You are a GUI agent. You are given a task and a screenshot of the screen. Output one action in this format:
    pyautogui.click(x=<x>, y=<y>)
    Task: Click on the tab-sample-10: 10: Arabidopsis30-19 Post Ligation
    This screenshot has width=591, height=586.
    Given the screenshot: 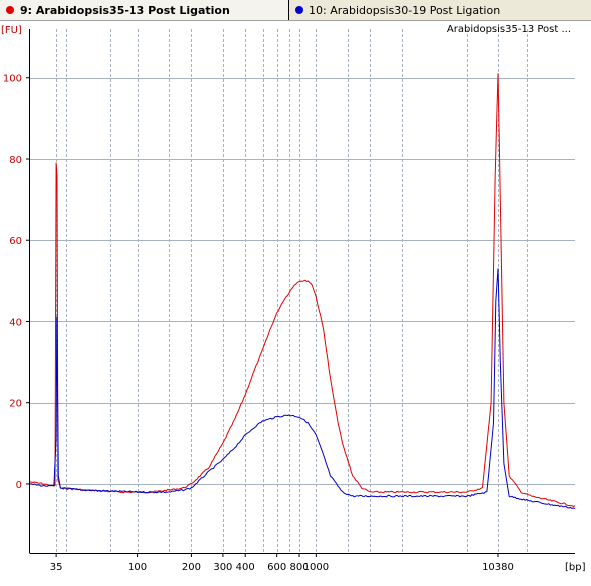 What is the action you would take?
    pyautogui.click(x=440, y=10)
    